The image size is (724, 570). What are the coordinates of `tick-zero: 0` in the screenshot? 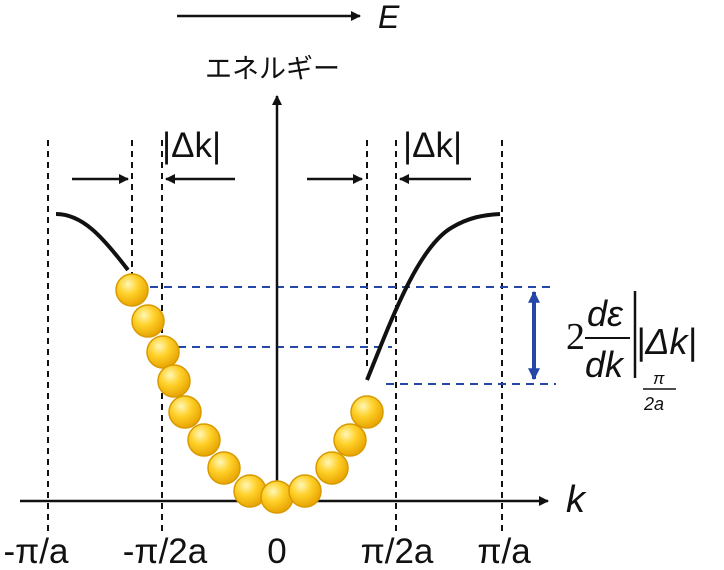 It's located at (276, 551).